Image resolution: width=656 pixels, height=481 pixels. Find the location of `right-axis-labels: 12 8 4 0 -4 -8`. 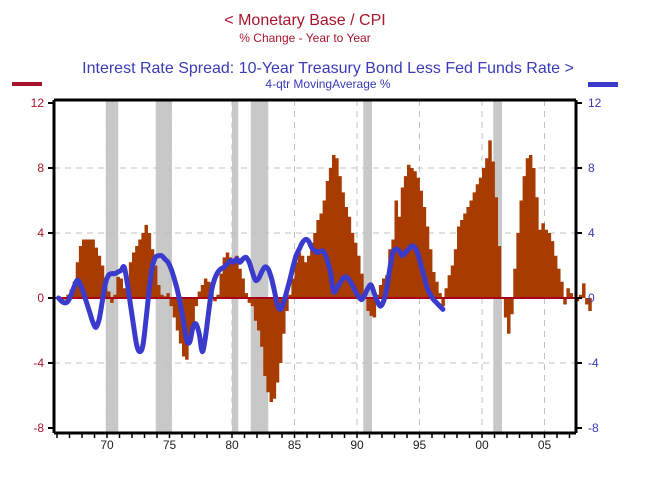

right-axis-labels: 12 8 4 0 -4 -8 is located at coordinates (595, 265).